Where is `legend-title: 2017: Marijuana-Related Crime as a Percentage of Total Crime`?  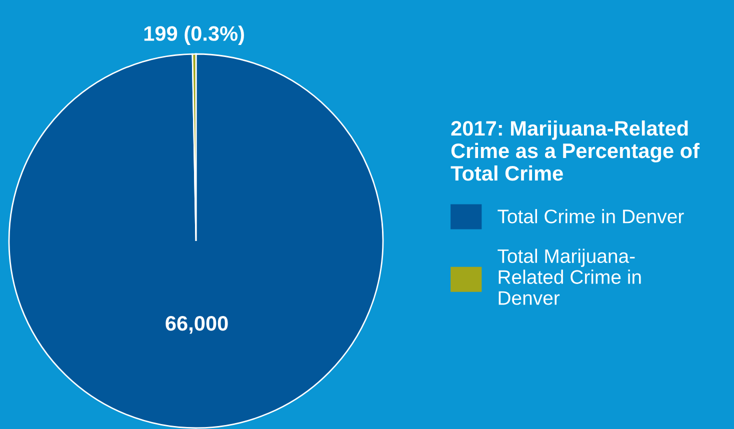
legend-title: 2017: Marijuana-Related Crime as a Percentage of Total Crime is located at coordinates (575, 150).